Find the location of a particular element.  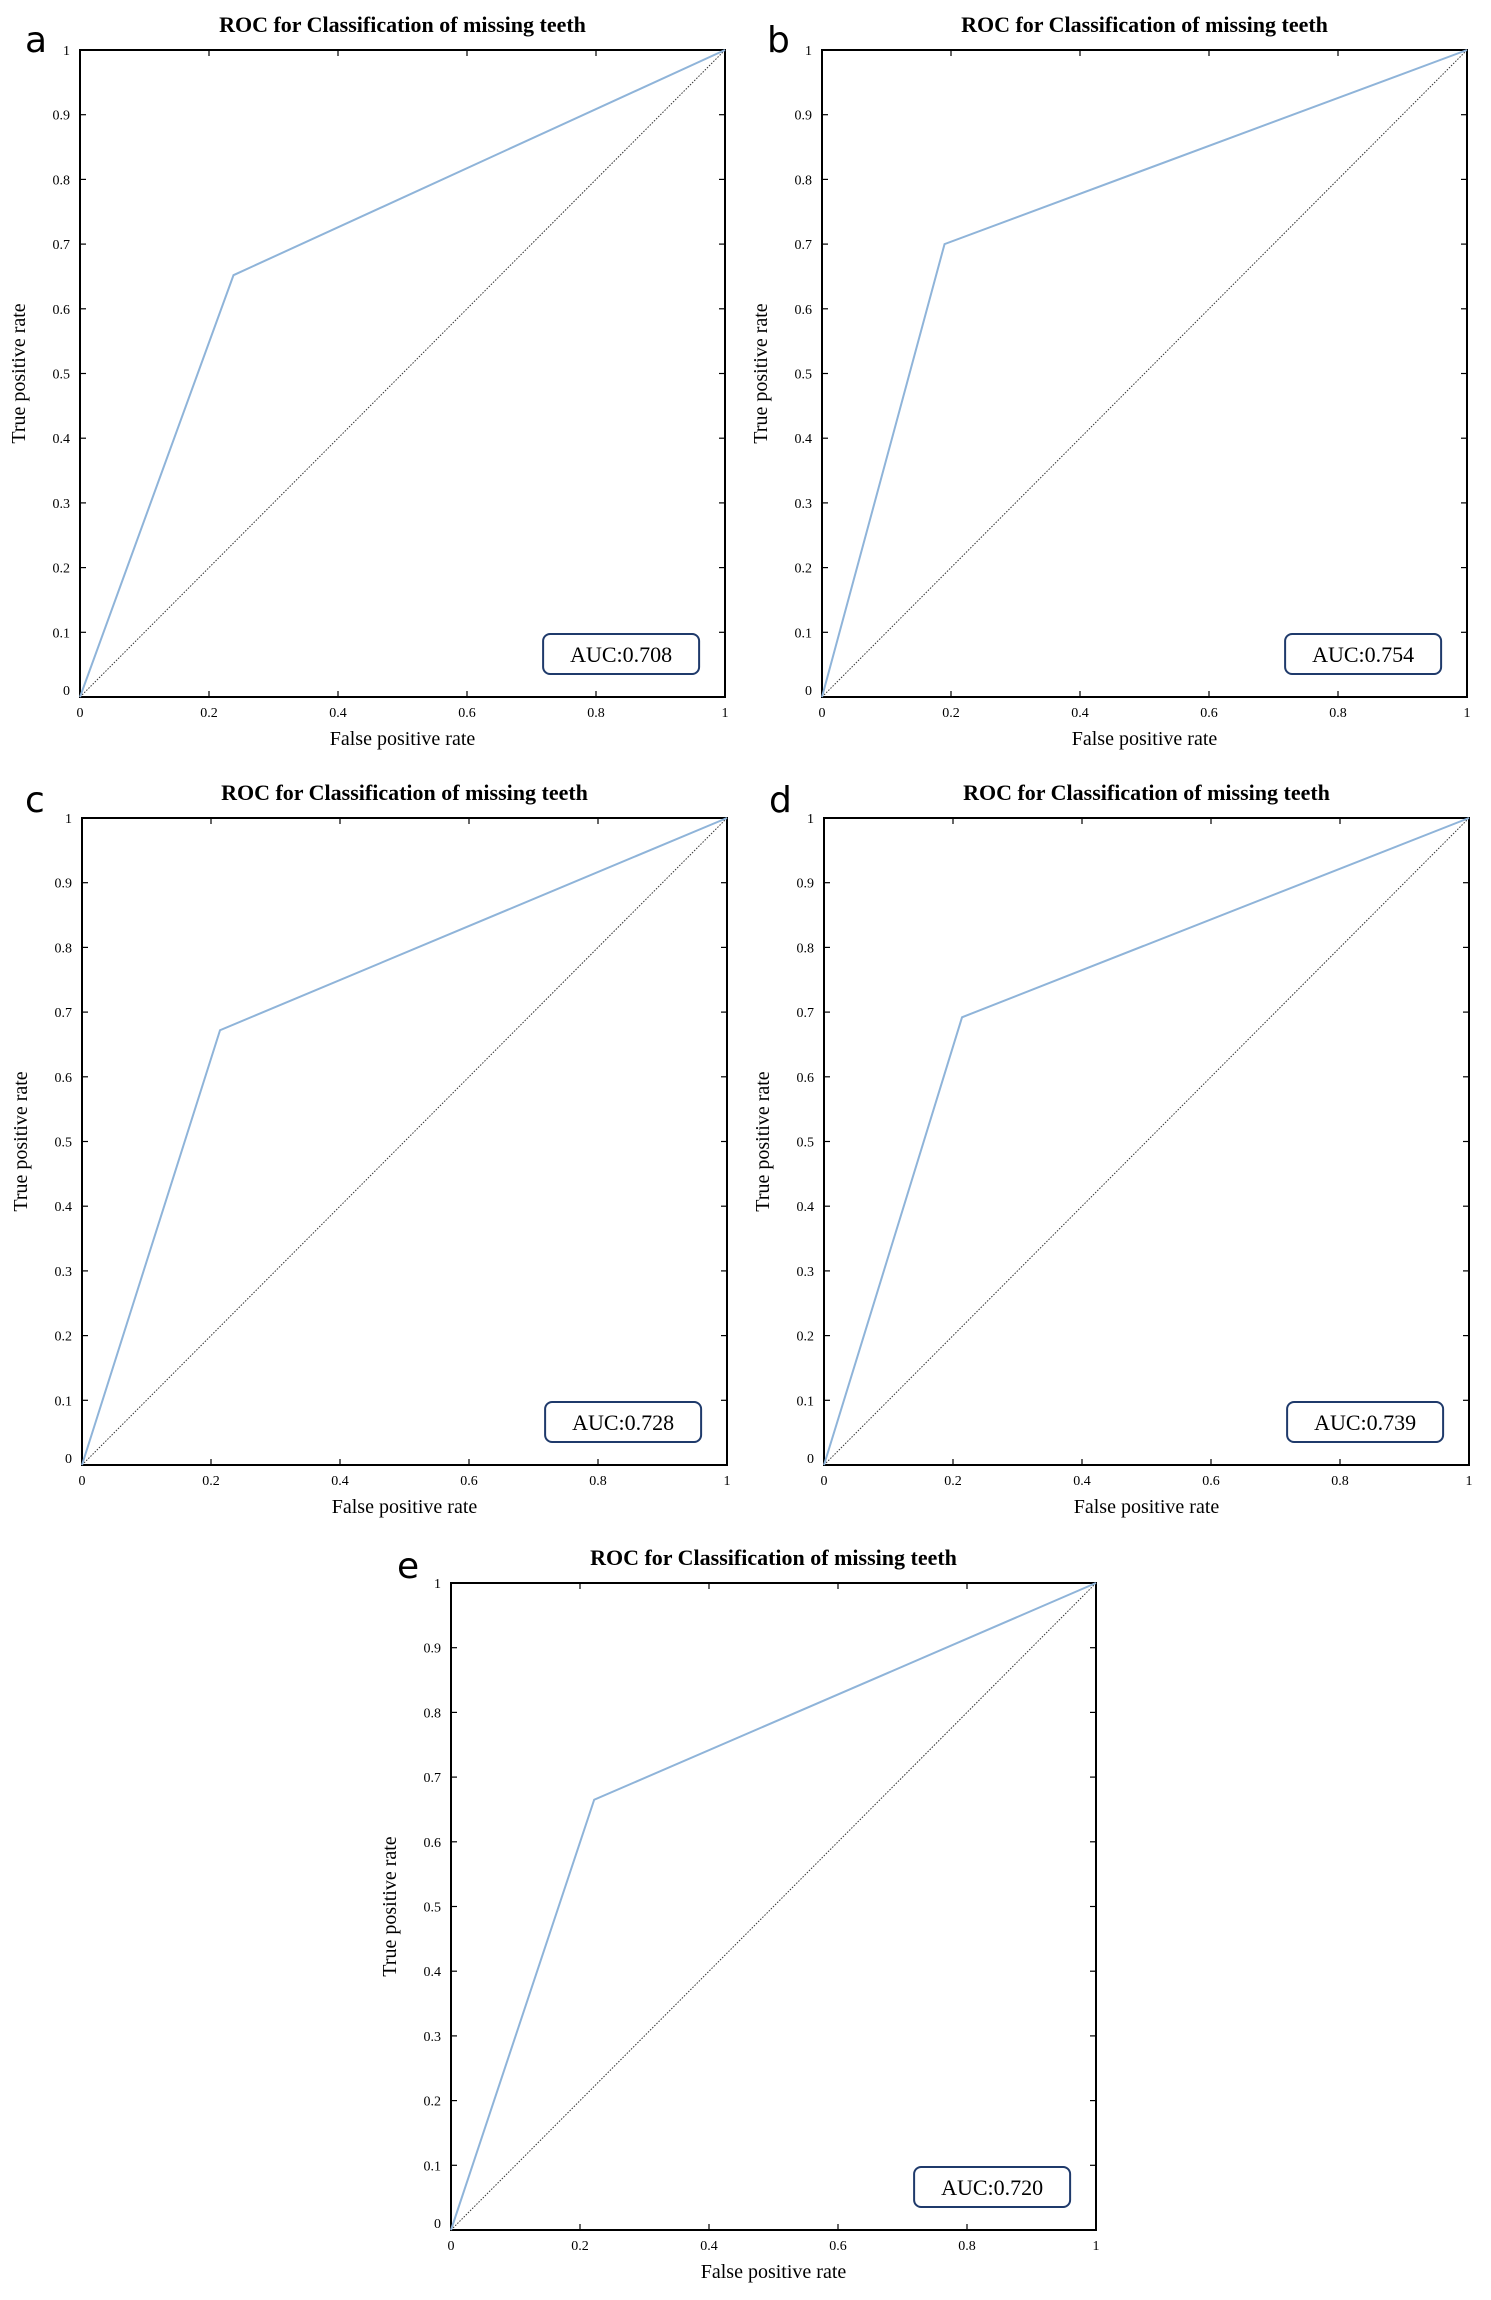

auc-label: AUC:0.728 is located at coordinates (623, 1422).